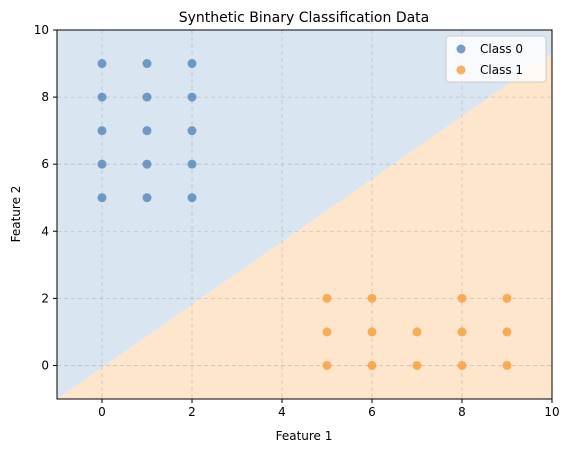 The width and height of the screenshot is (571, 453). I want to click on y-tick-label: 0, so click(45, 365).